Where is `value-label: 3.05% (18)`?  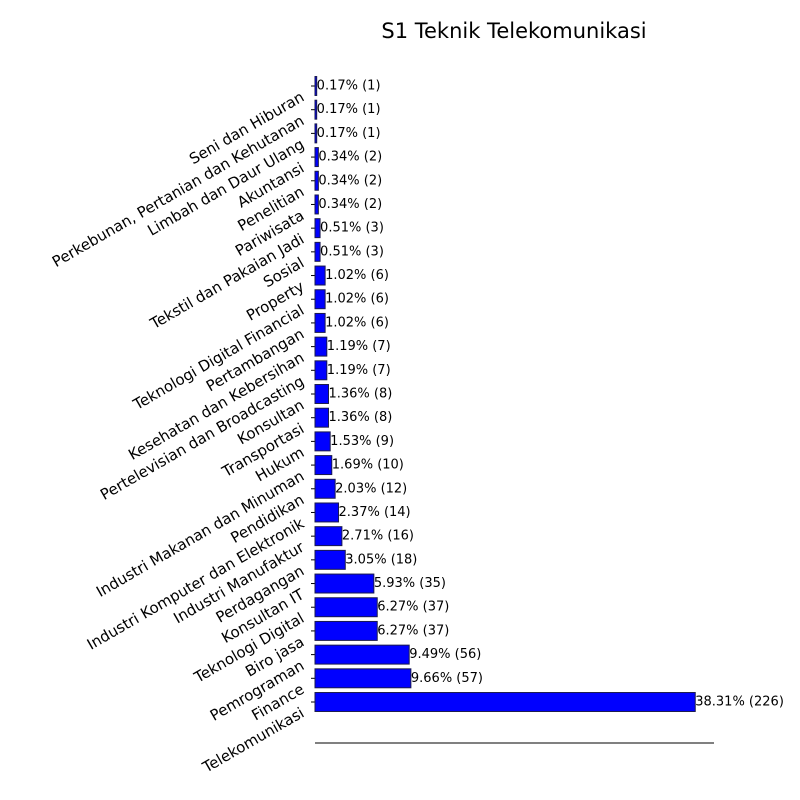
value-label: 3.05% (18) is located at coordinates (381, 559).